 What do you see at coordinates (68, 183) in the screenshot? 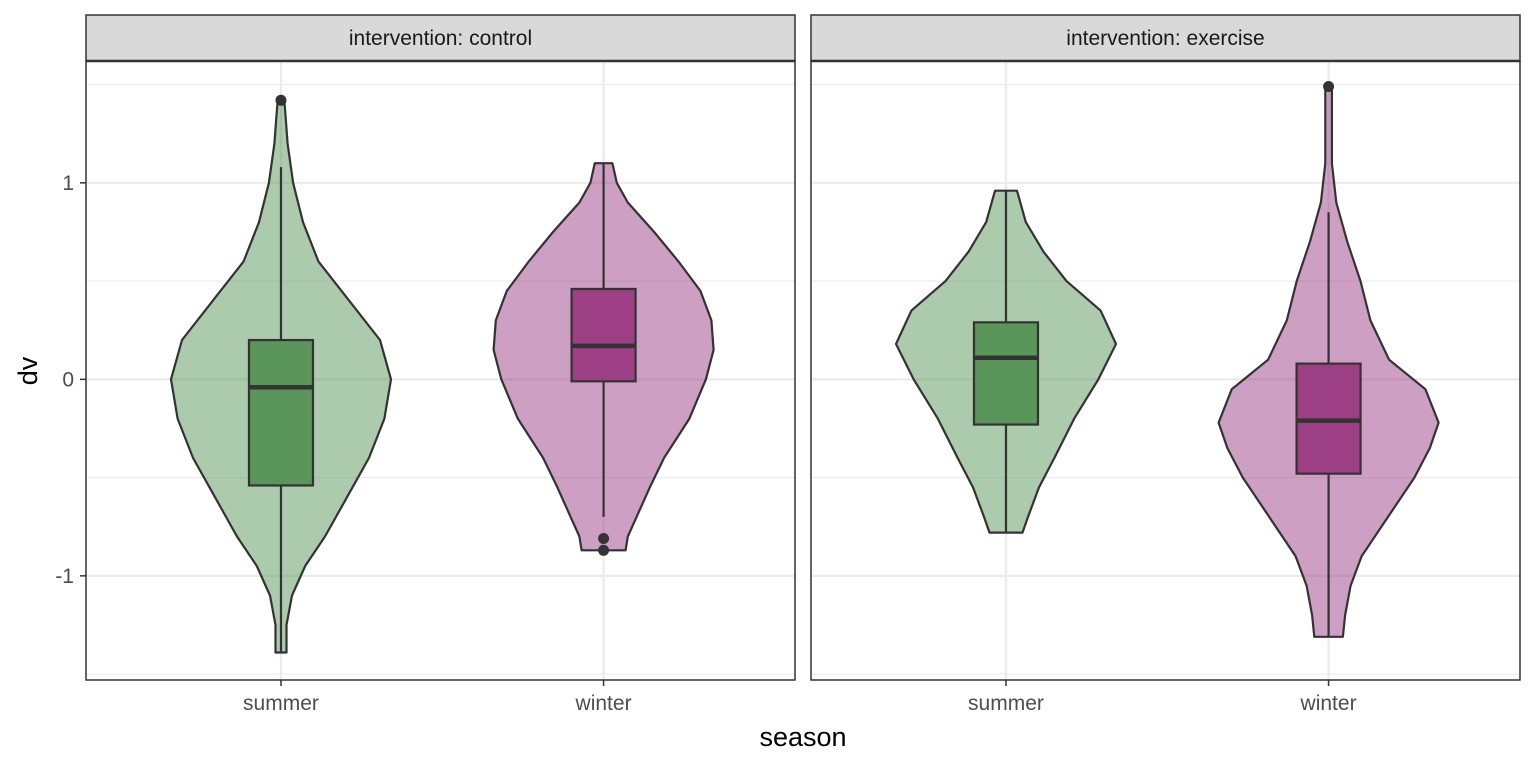
I see `y-tick-label: 1` at bounding box center [68, 183].